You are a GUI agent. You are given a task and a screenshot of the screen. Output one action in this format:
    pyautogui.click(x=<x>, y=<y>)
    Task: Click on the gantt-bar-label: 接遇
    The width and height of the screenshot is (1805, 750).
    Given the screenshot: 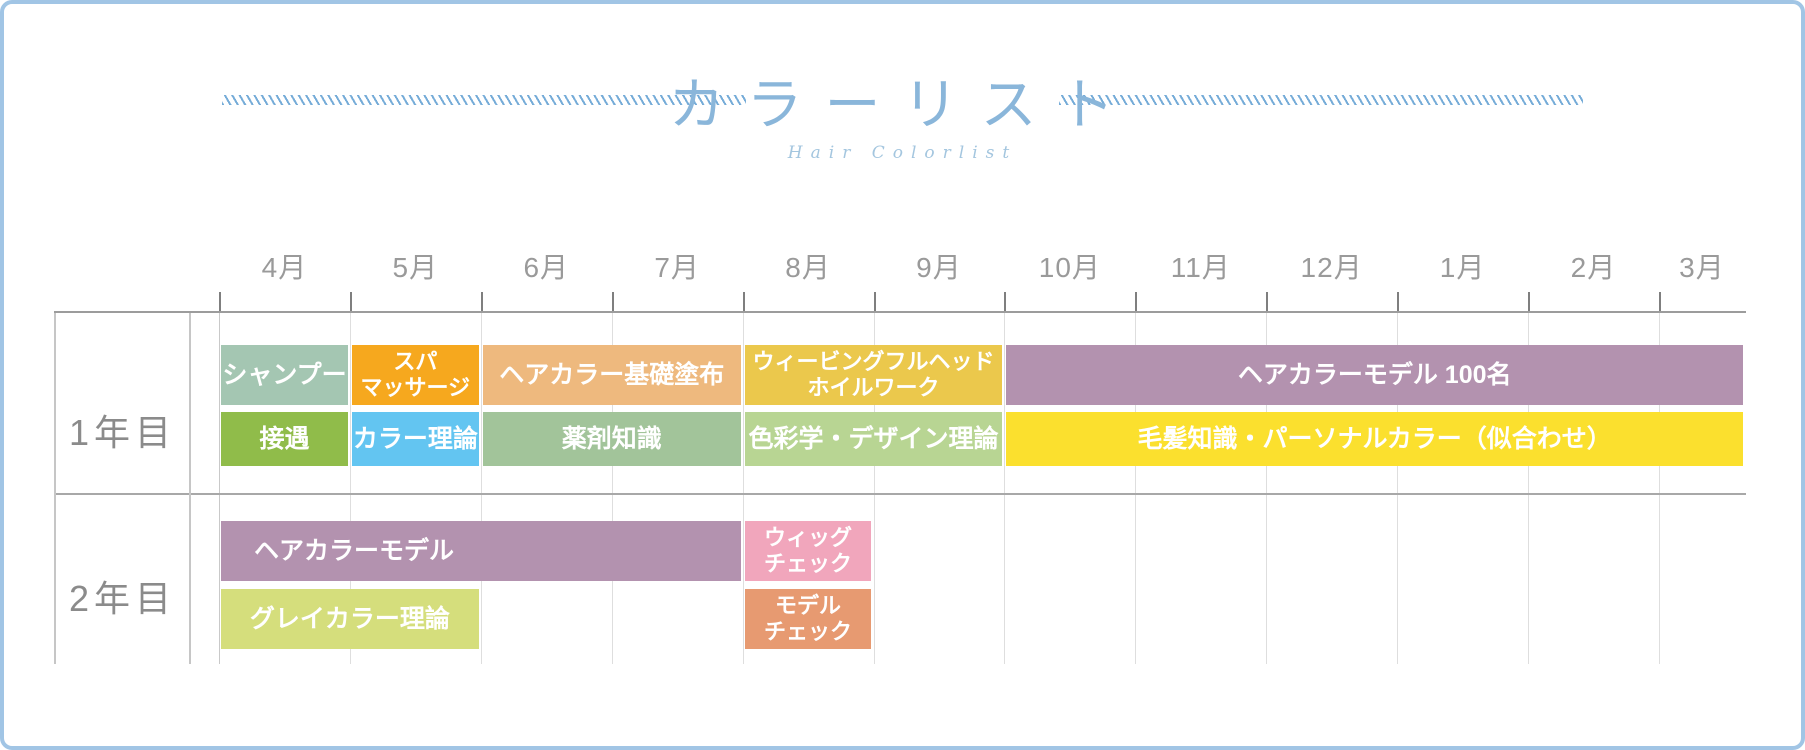 What is the action you would take?
    pyautogui.click(x=284, y=438)
    